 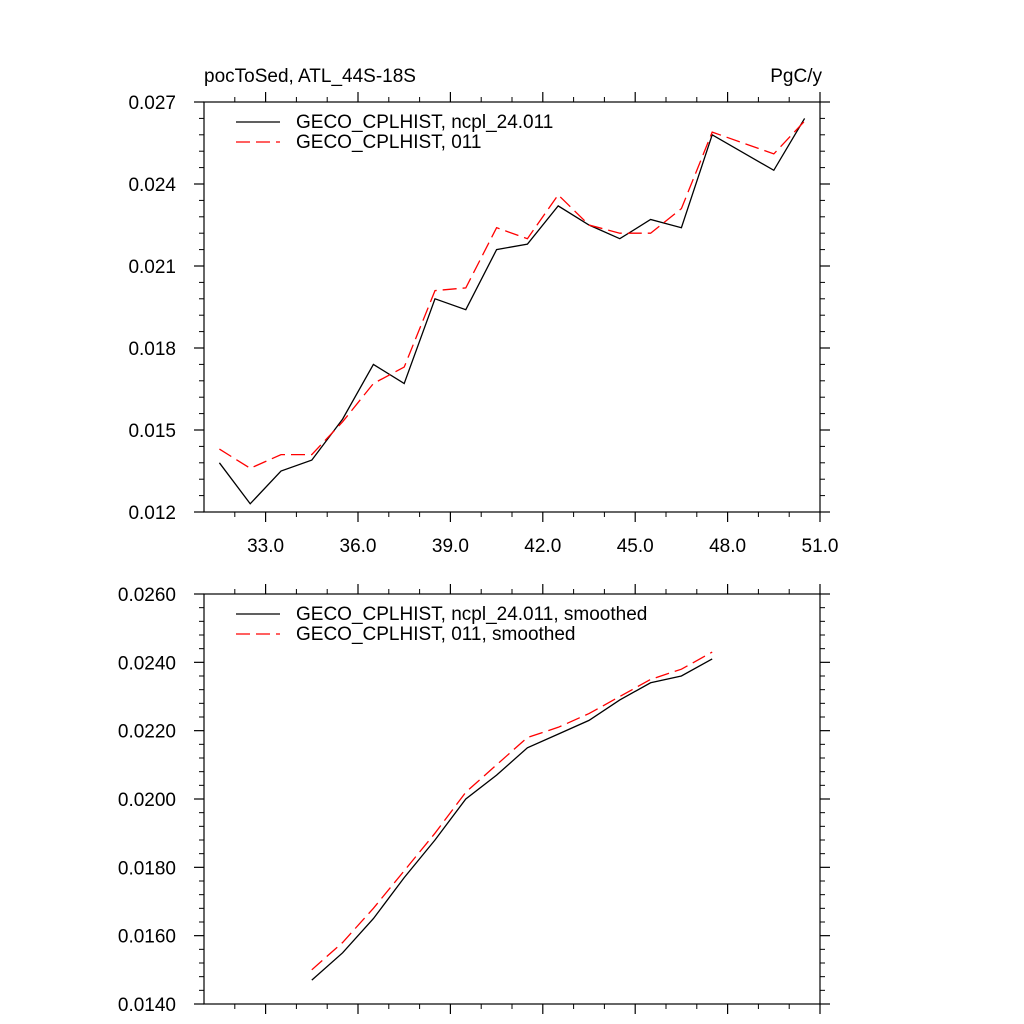 I want to click on legend-label-2: GECO_CPLHIST, 011, so click(x=389, y=142).